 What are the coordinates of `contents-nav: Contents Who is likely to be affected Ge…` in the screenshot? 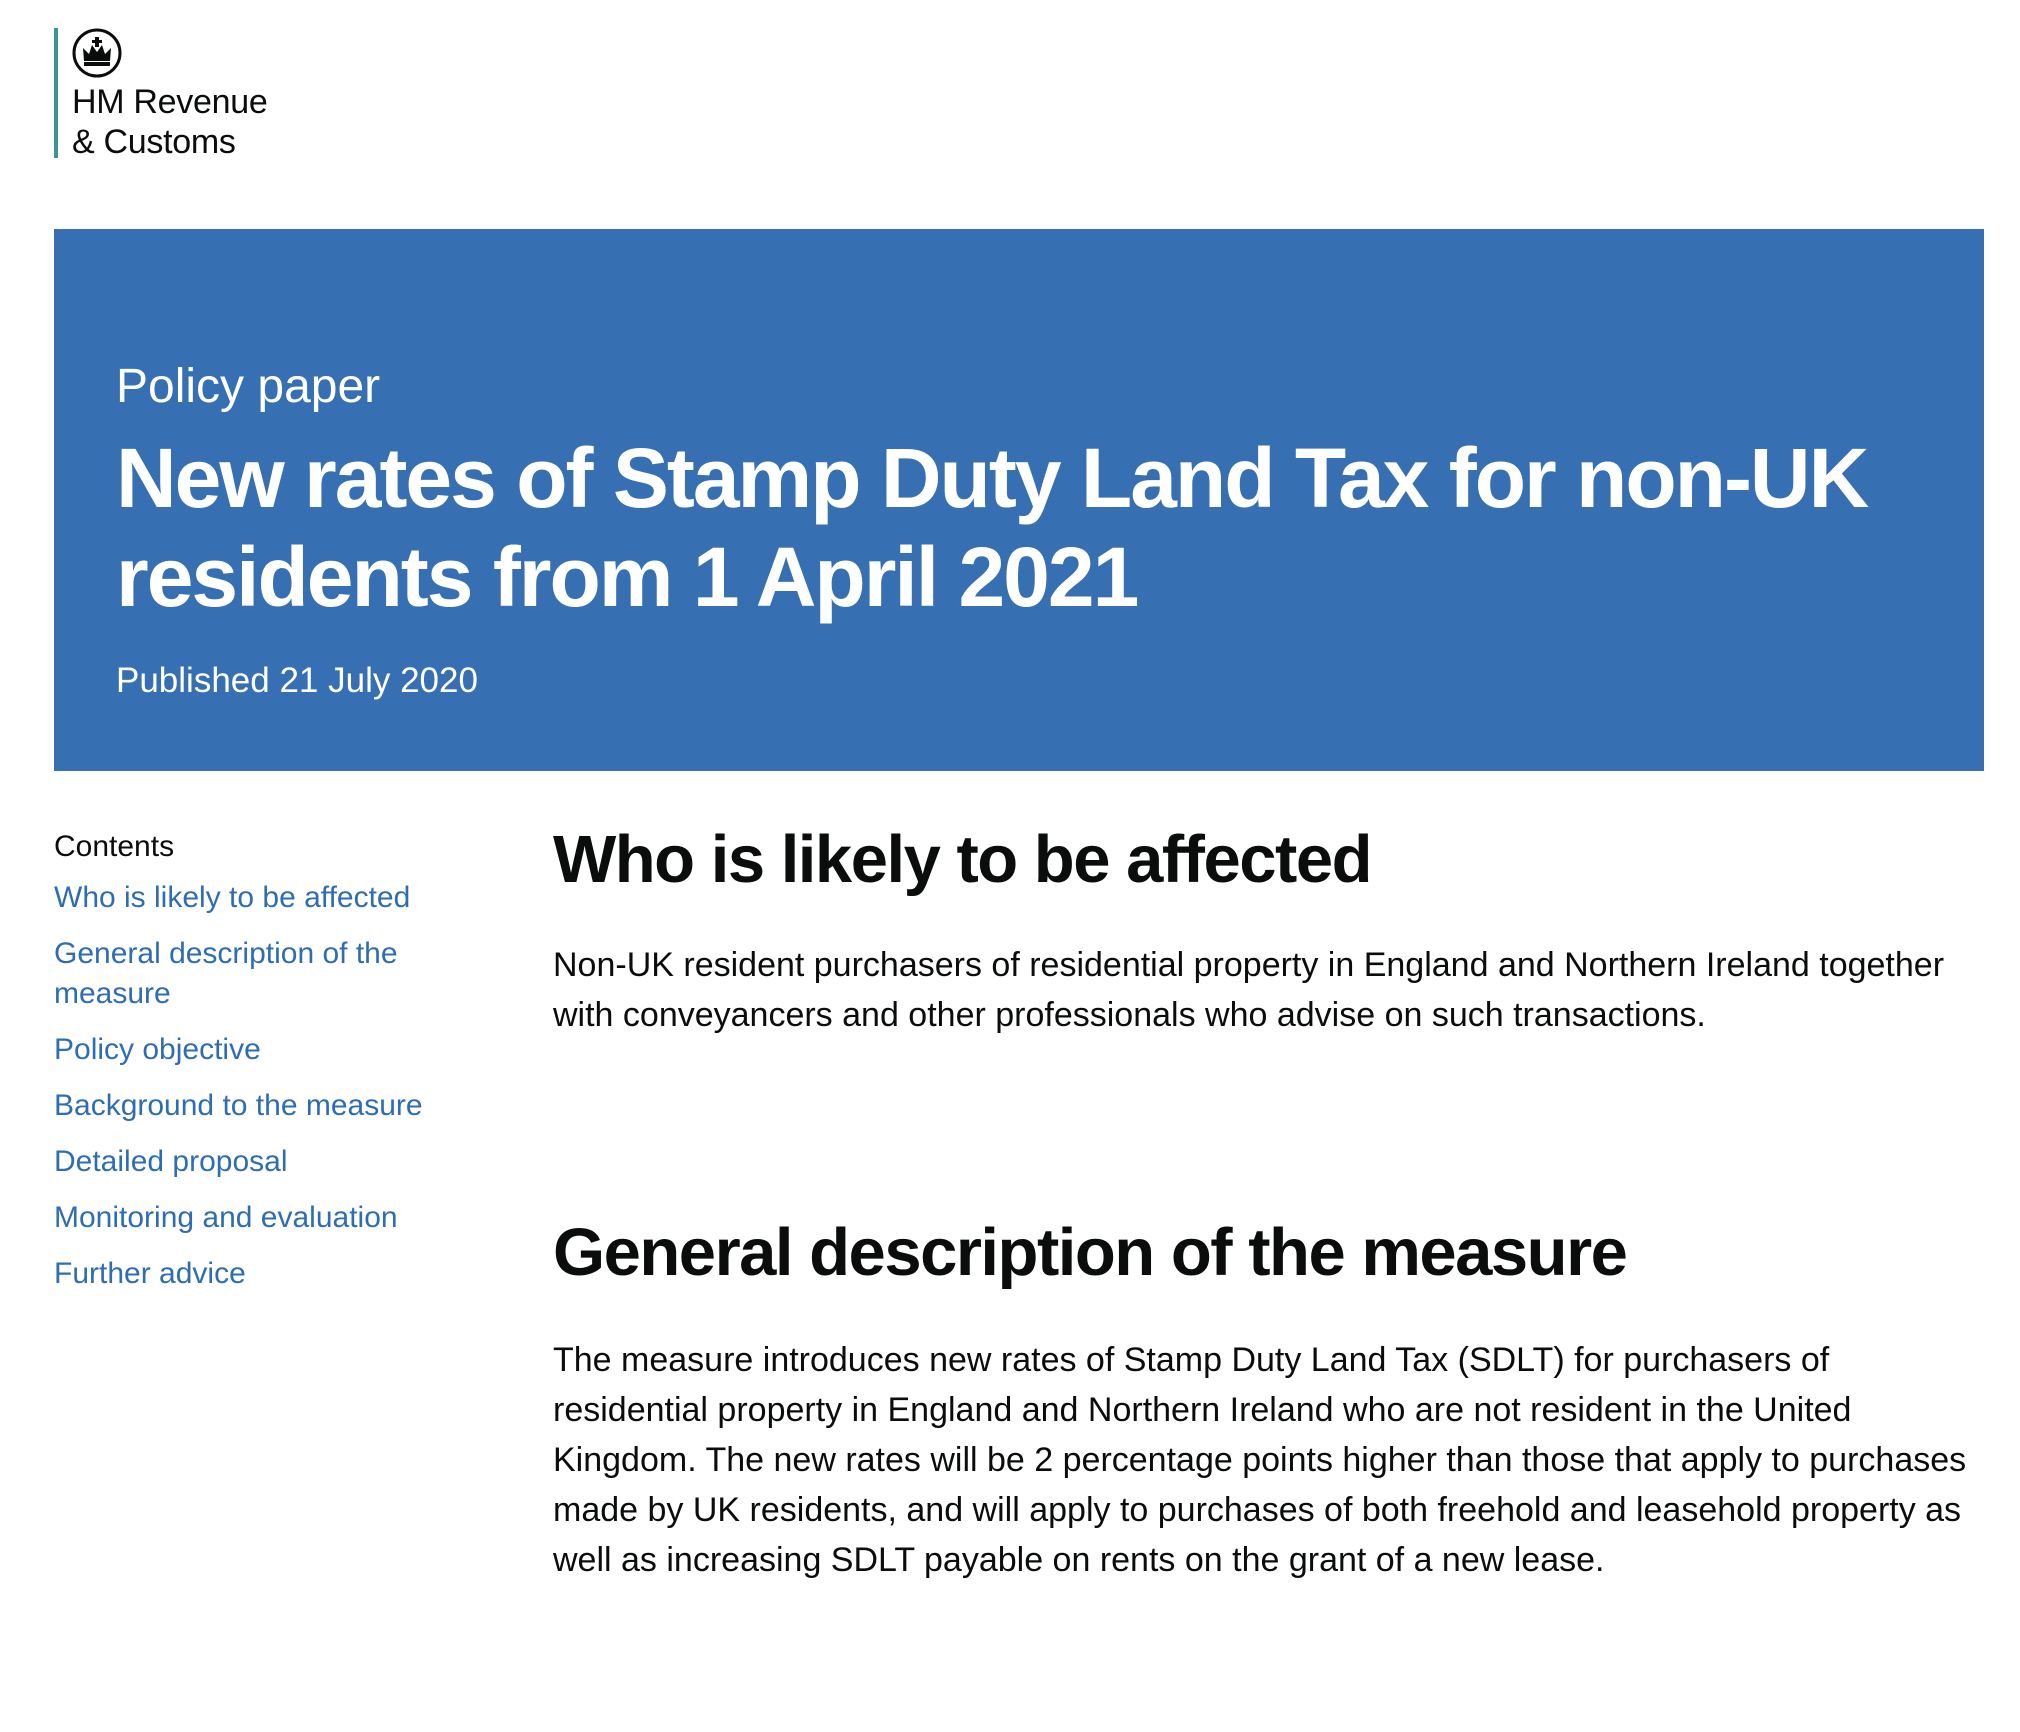 It's located at (264, 1070).